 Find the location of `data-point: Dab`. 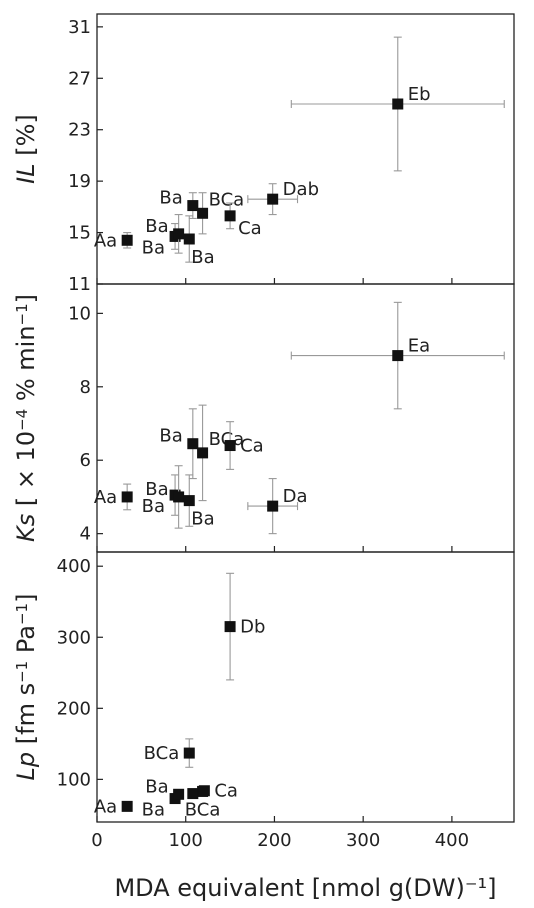

data-point: Dab is located at coordinates (283, 197).